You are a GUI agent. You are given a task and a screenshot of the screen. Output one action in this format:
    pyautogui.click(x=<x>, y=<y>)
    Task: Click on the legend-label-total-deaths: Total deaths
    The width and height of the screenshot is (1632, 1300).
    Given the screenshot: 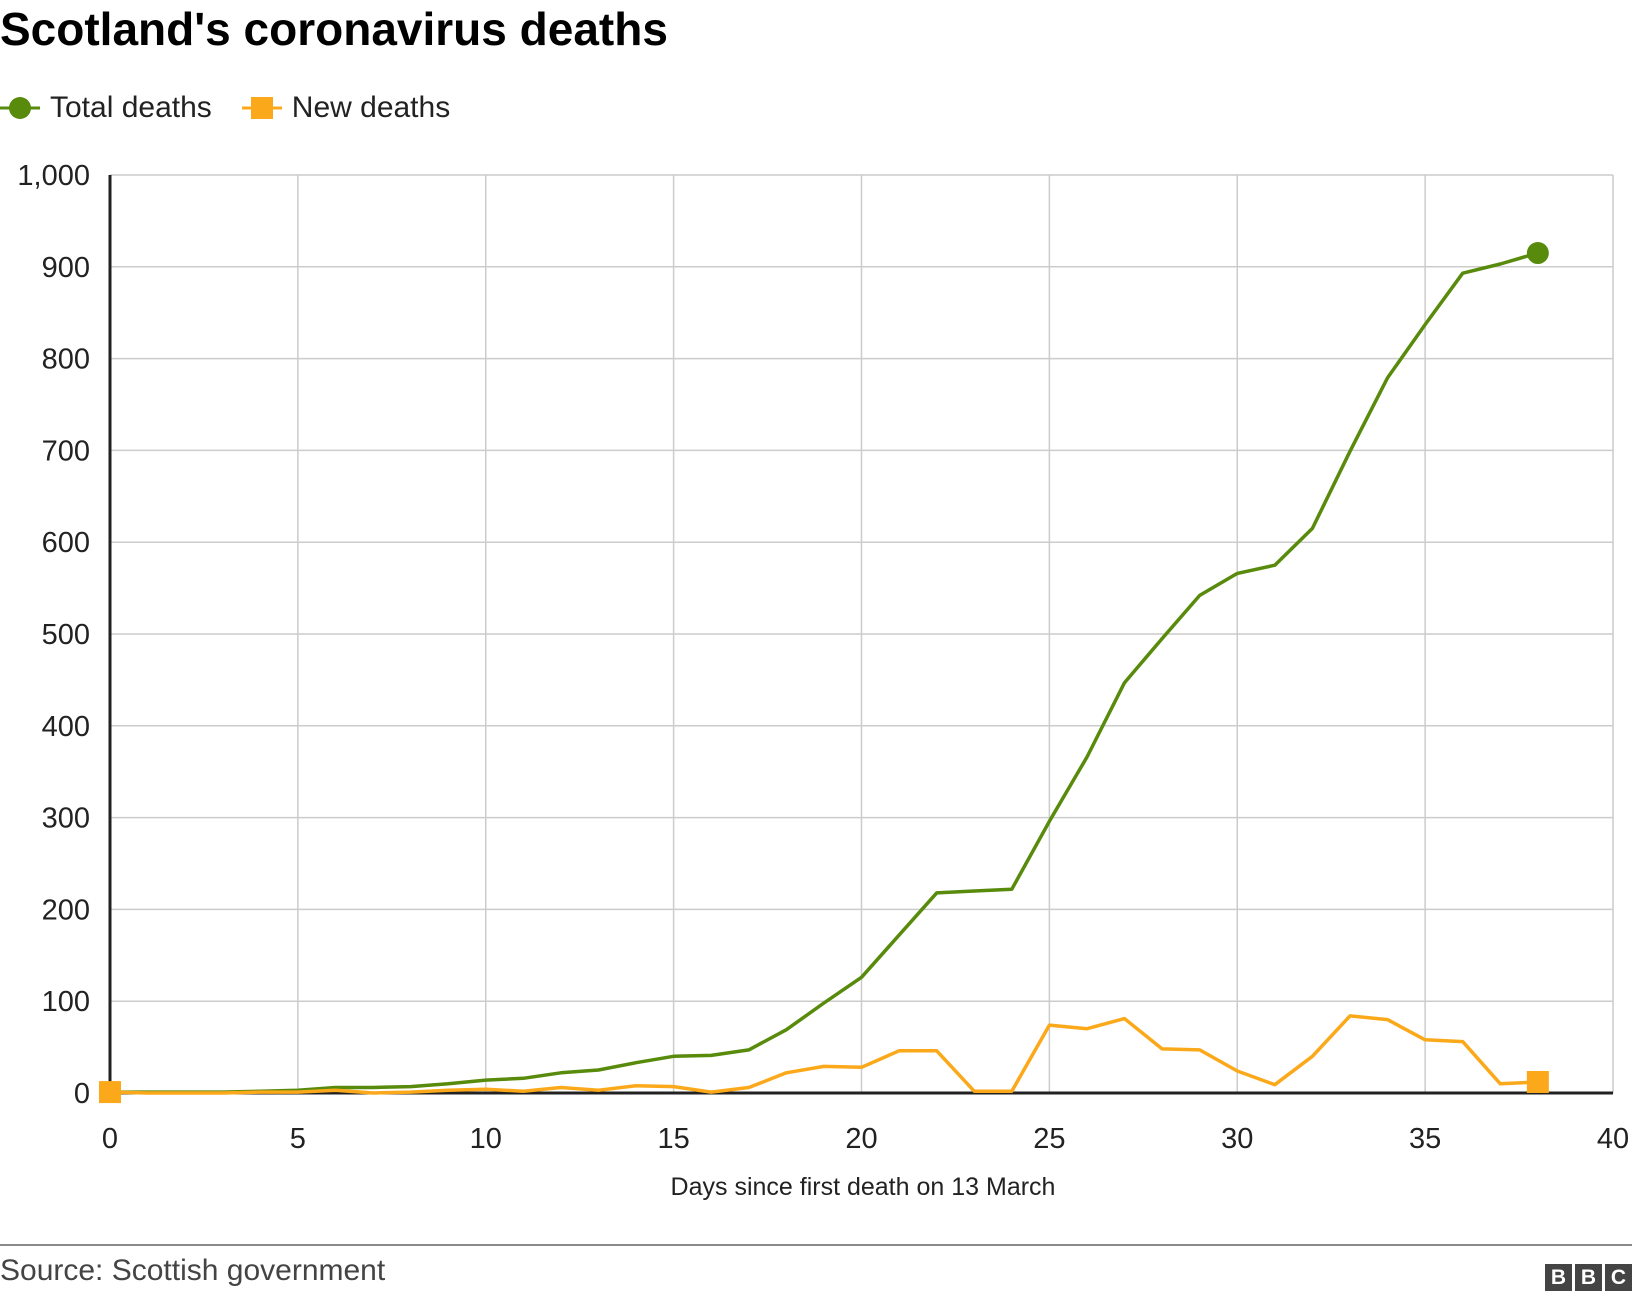 What is the action you would take?
    pyautogui.click(x=131, y=107)
    